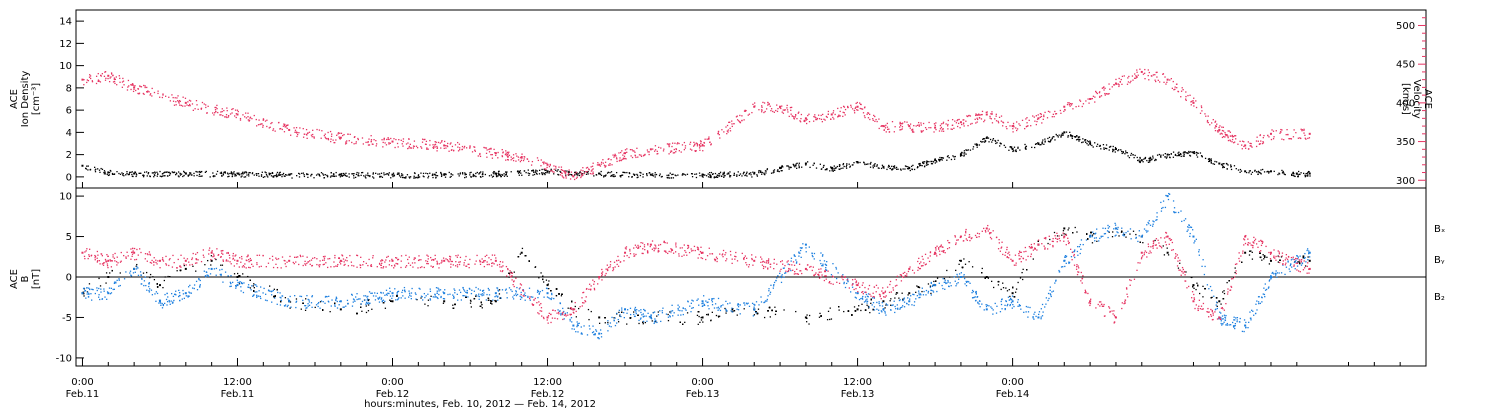 This screenshot has width=1500, height=410. What do you see at coordinates (36, 279) in the screenshot?
I see `b-label-line-3: [nT]` at bounding box center [36, 279].